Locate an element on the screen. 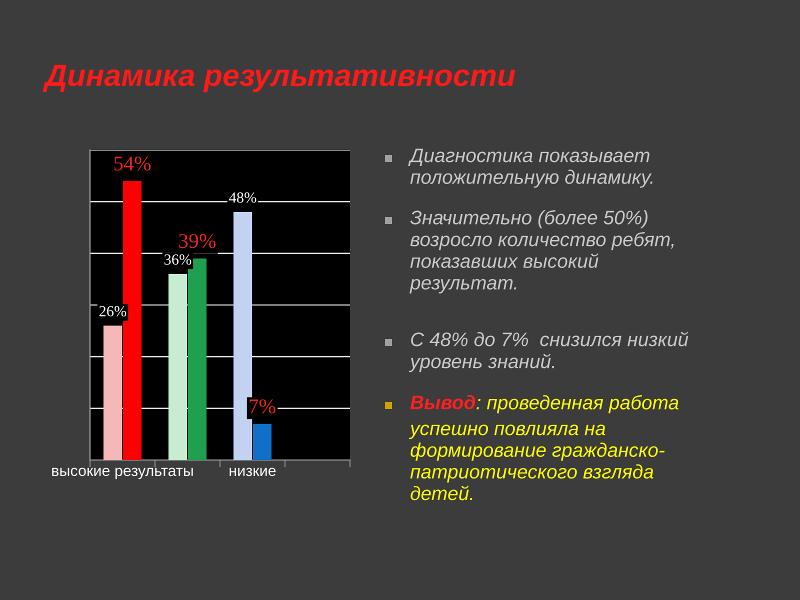  text: : проведенная работа is located at coordinates (577, 404).